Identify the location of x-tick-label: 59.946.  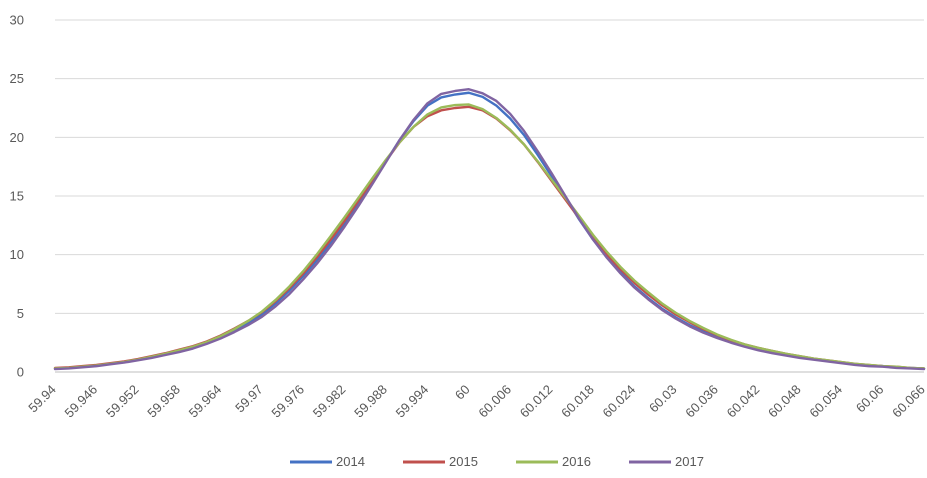
(81, 401).